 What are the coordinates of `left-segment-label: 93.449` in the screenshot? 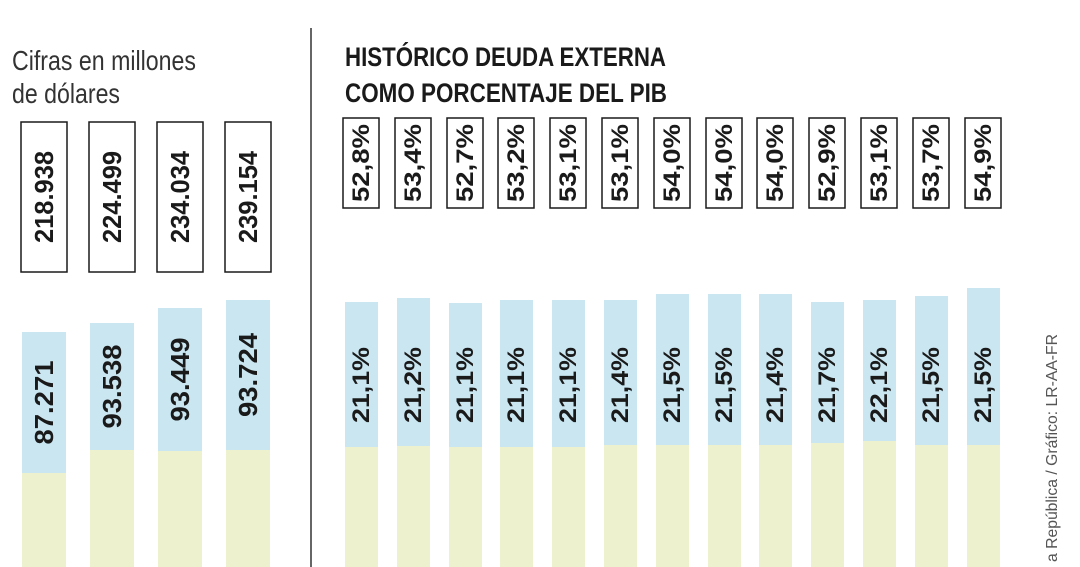 It's located at (180, 380).